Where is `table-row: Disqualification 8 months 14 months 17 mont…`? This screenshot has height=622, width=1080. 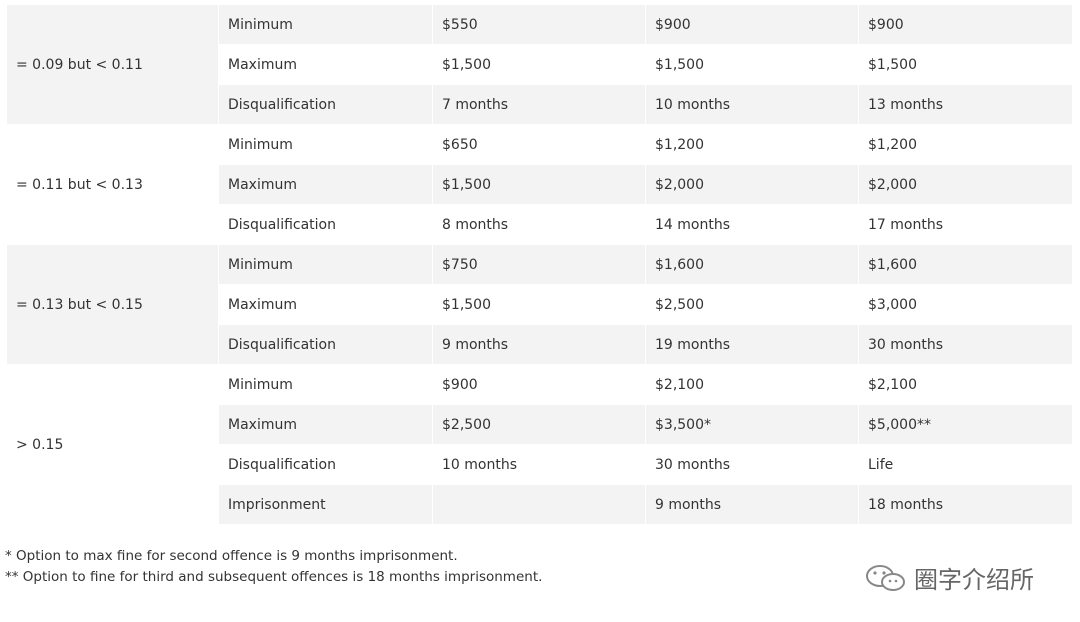 table-row: Disqualification 8 months 14 months 17 mont… is located at coordinates (540, 224).